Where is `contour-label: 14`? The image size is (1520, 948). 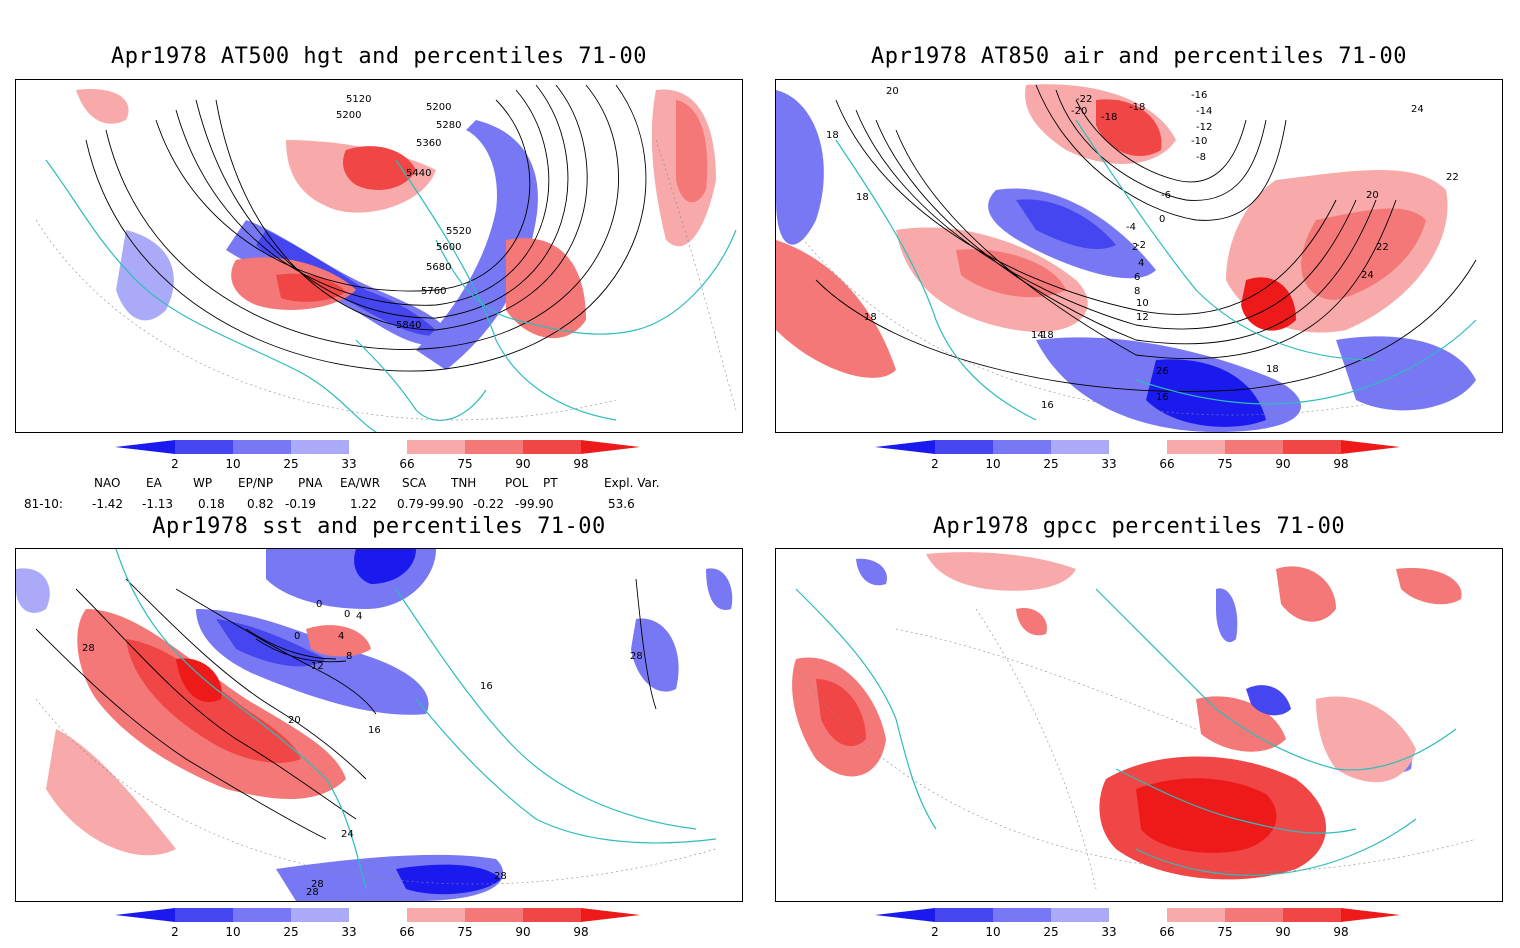 contour-label: 14 is located at coordinates (1037, 335).